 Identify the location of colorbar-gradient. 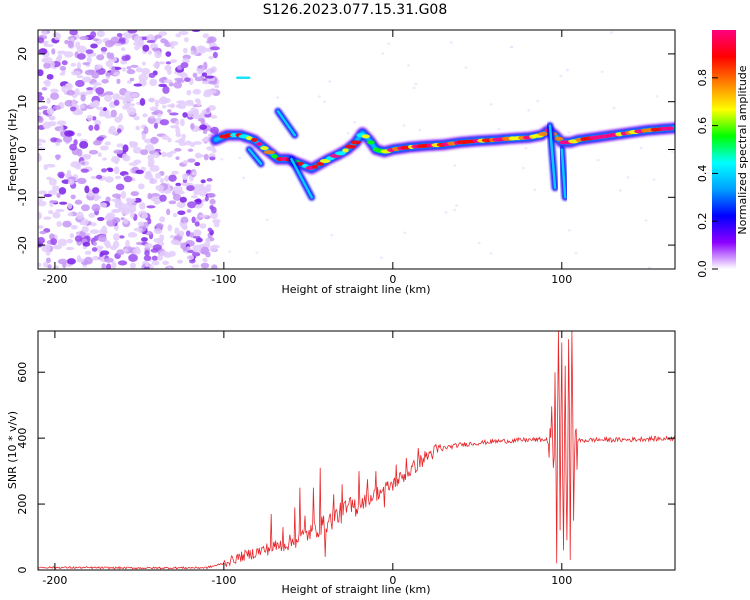
(724, 149).